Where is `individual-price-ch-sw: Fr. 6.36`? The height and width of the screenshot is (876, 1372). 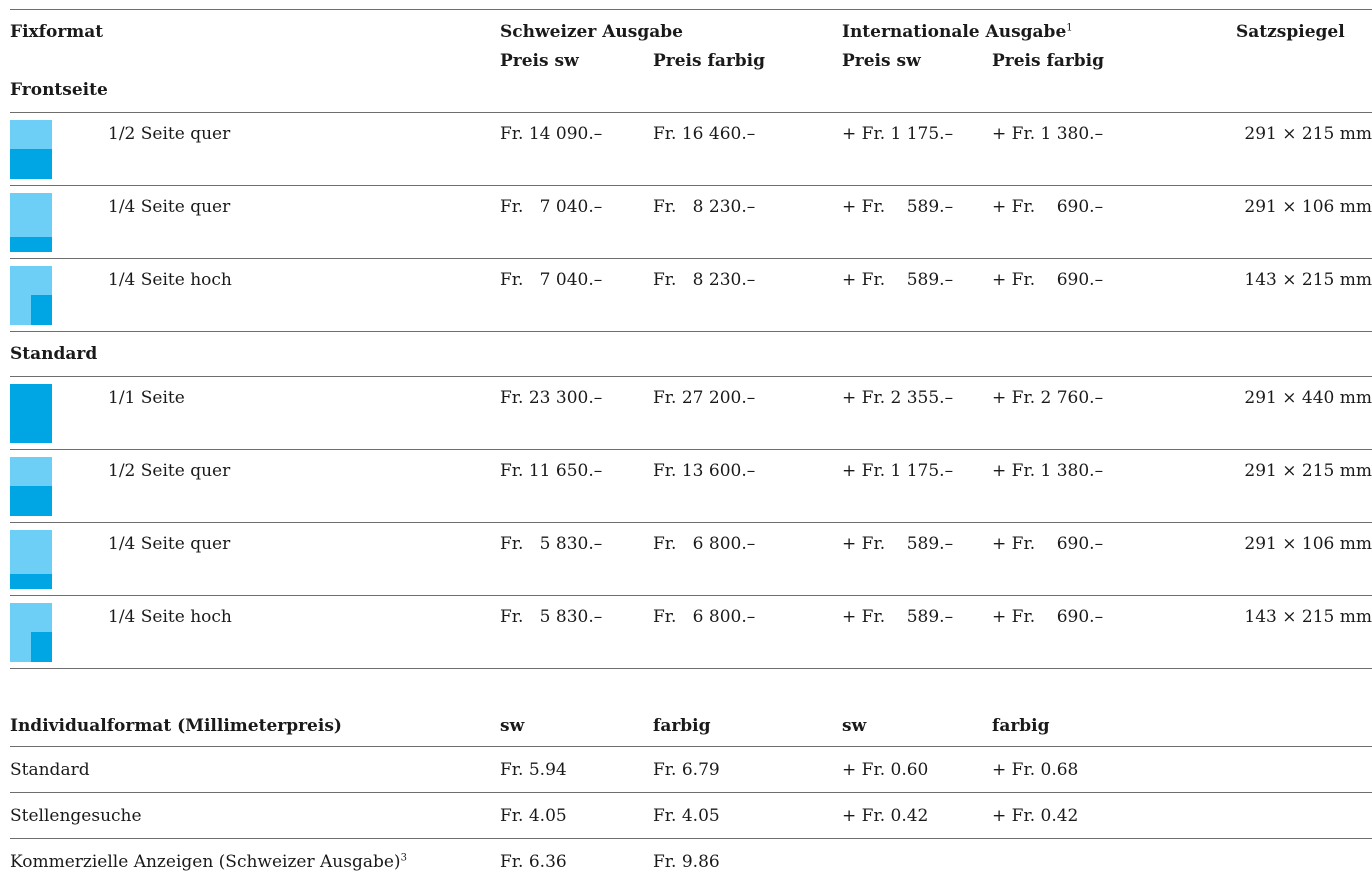 individual-price-ch-sw: Fr. 6.36 is located at coordinates (533, 862).